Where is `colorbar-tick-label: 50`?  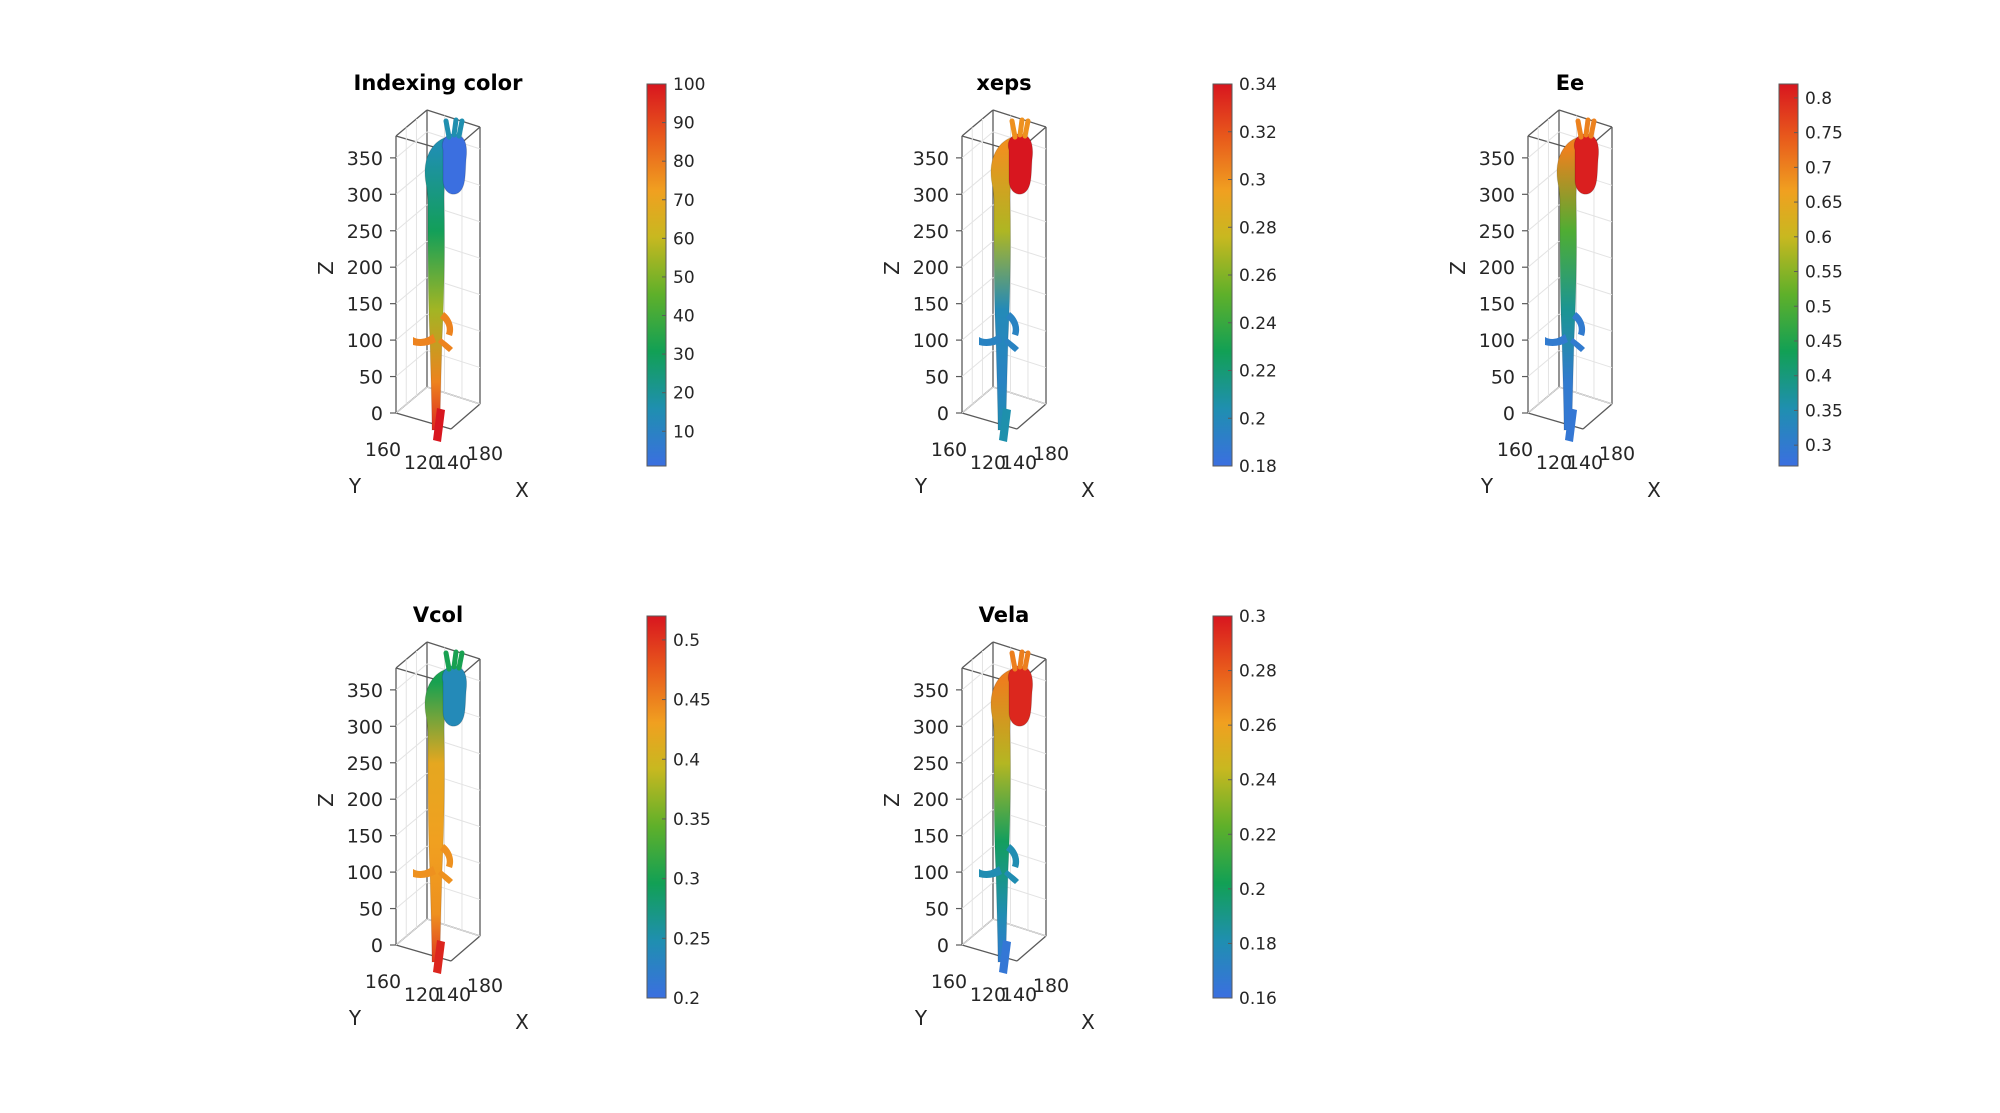 colorbar-tick-label: 50 is located at coordinates (684, 278).